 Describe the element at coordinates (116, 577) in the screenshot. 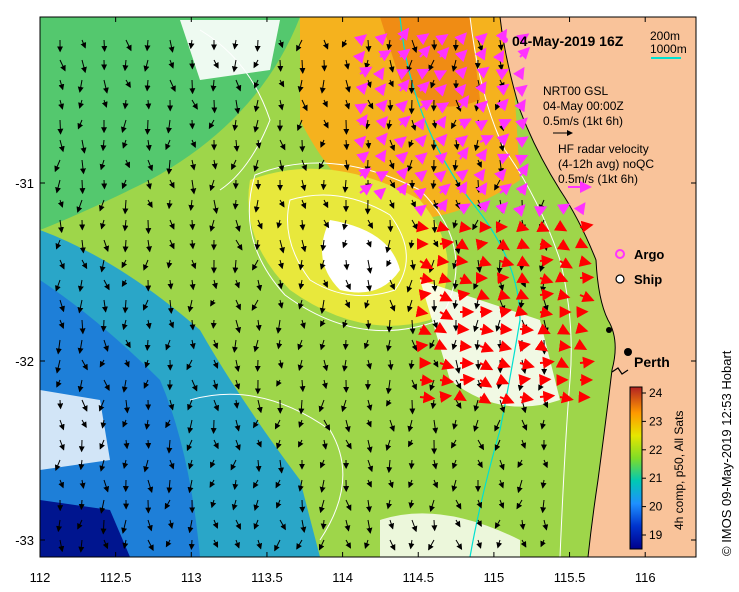

I see `x-tick-label: 112.5` at that location.